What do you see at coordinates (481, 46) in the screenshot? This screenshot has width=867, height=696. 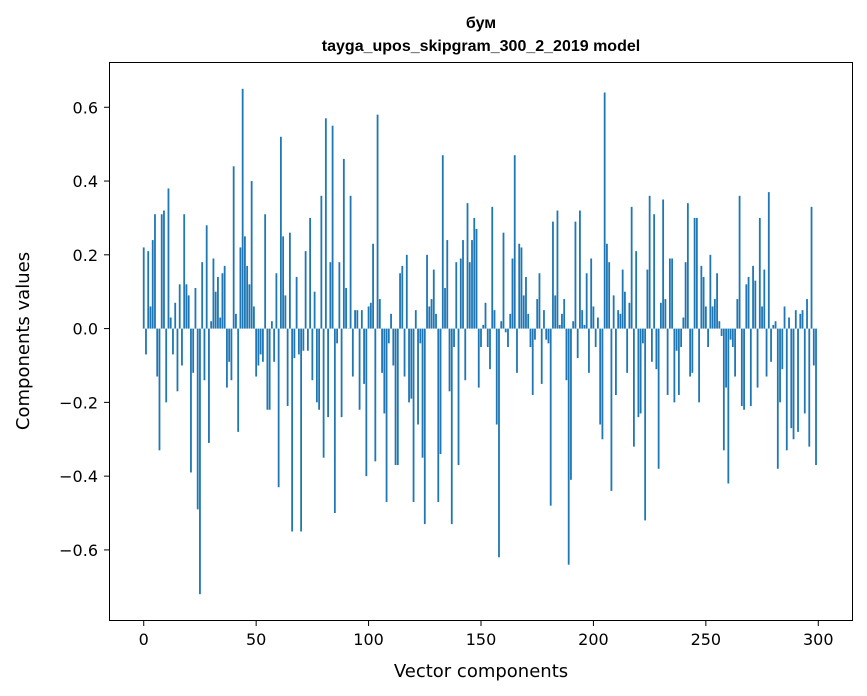 I see `chart-subtitle: tayga_upos_skipgram_300_2_2019 model` at bounding box center [481, 46].